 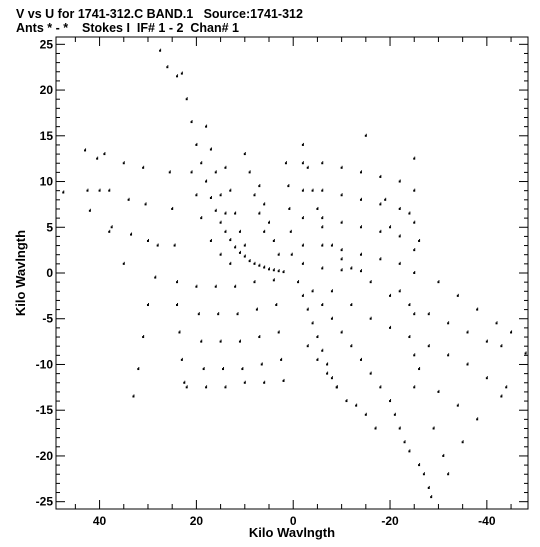 I want to click on y-tick-label: 5, so click(x=49, y=227).